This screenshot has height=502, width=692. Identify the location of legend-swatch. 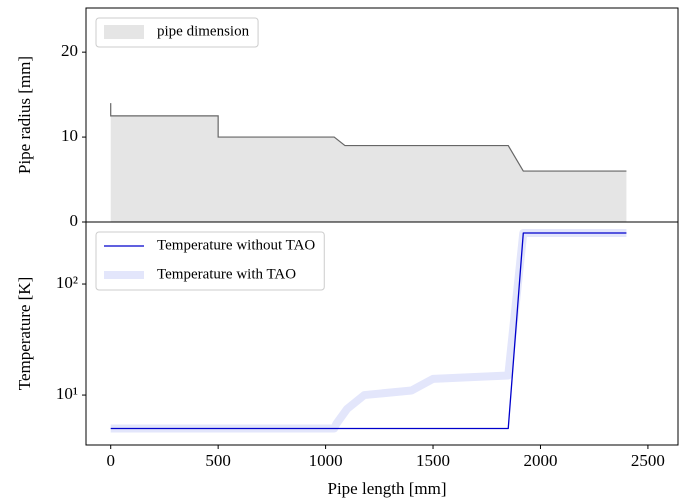
(124, 32).